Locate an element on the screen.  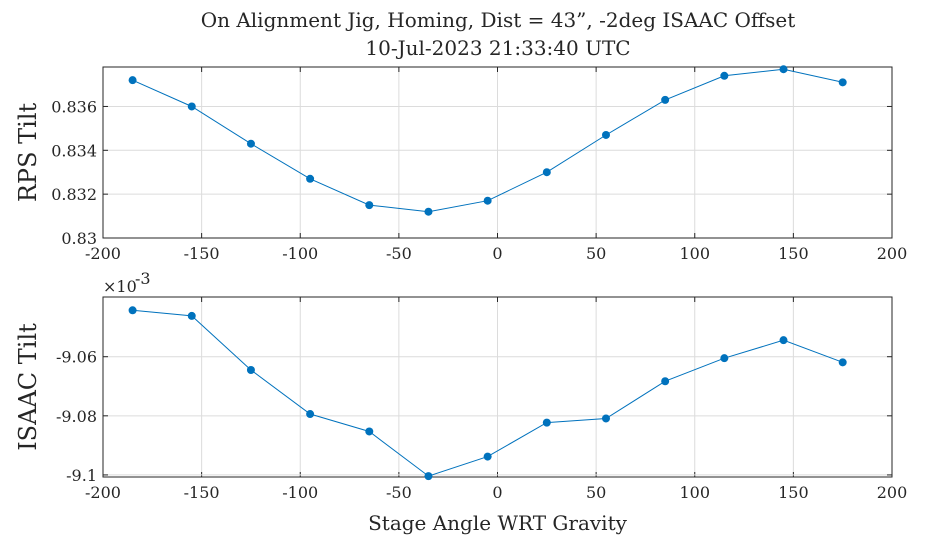
y-tick-label: 0.832 is located at coordinates (74, 194).